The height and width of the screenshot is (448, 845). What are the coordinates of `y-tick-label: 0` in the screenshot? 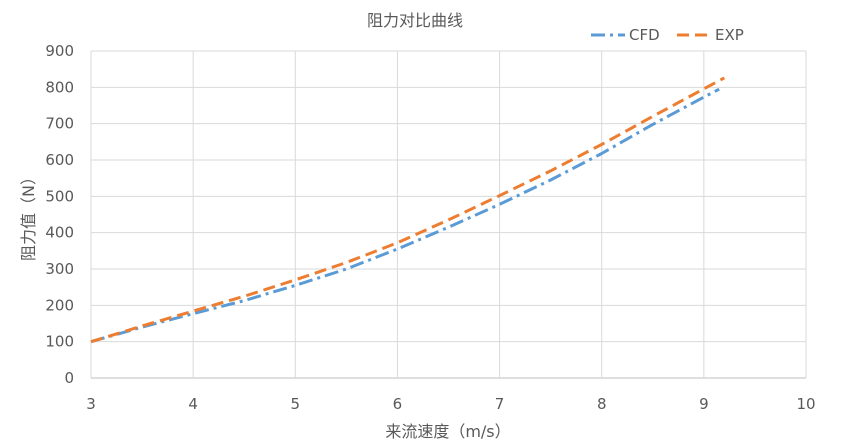 It's located at (69, 378).